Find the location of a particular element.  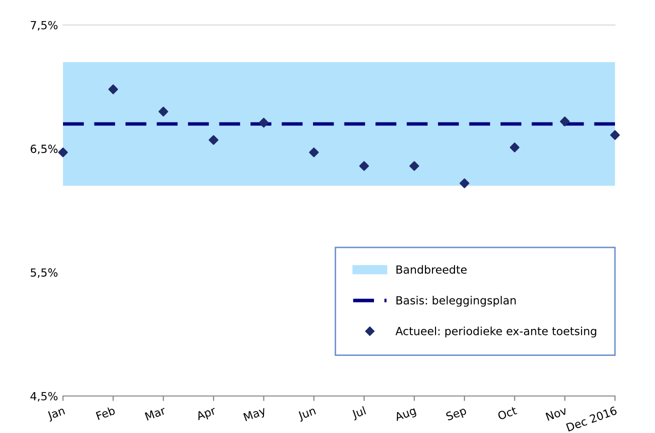

x-tick-label: Feb is located at coordinates (106, 413).